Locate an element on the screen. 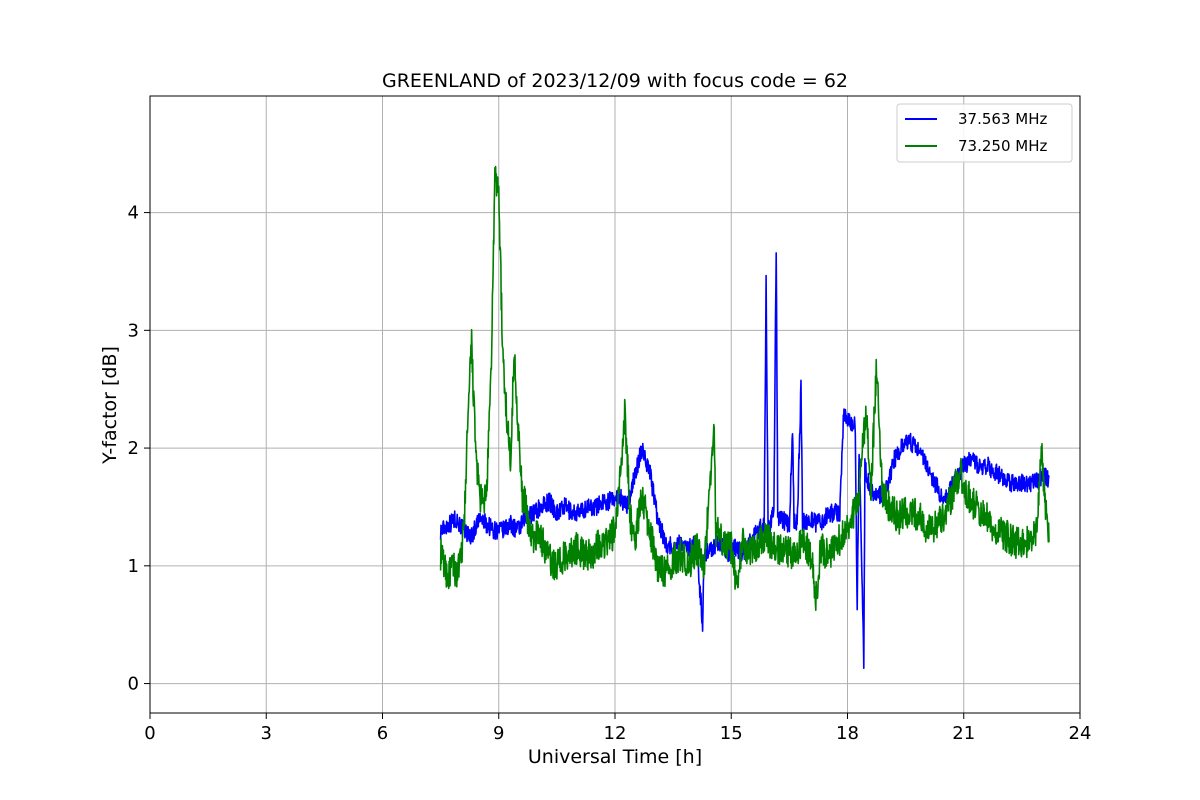 The height and width of the screenshot is (800, 1200). x-tick-label: 3 is located at coordinates (266, 733).